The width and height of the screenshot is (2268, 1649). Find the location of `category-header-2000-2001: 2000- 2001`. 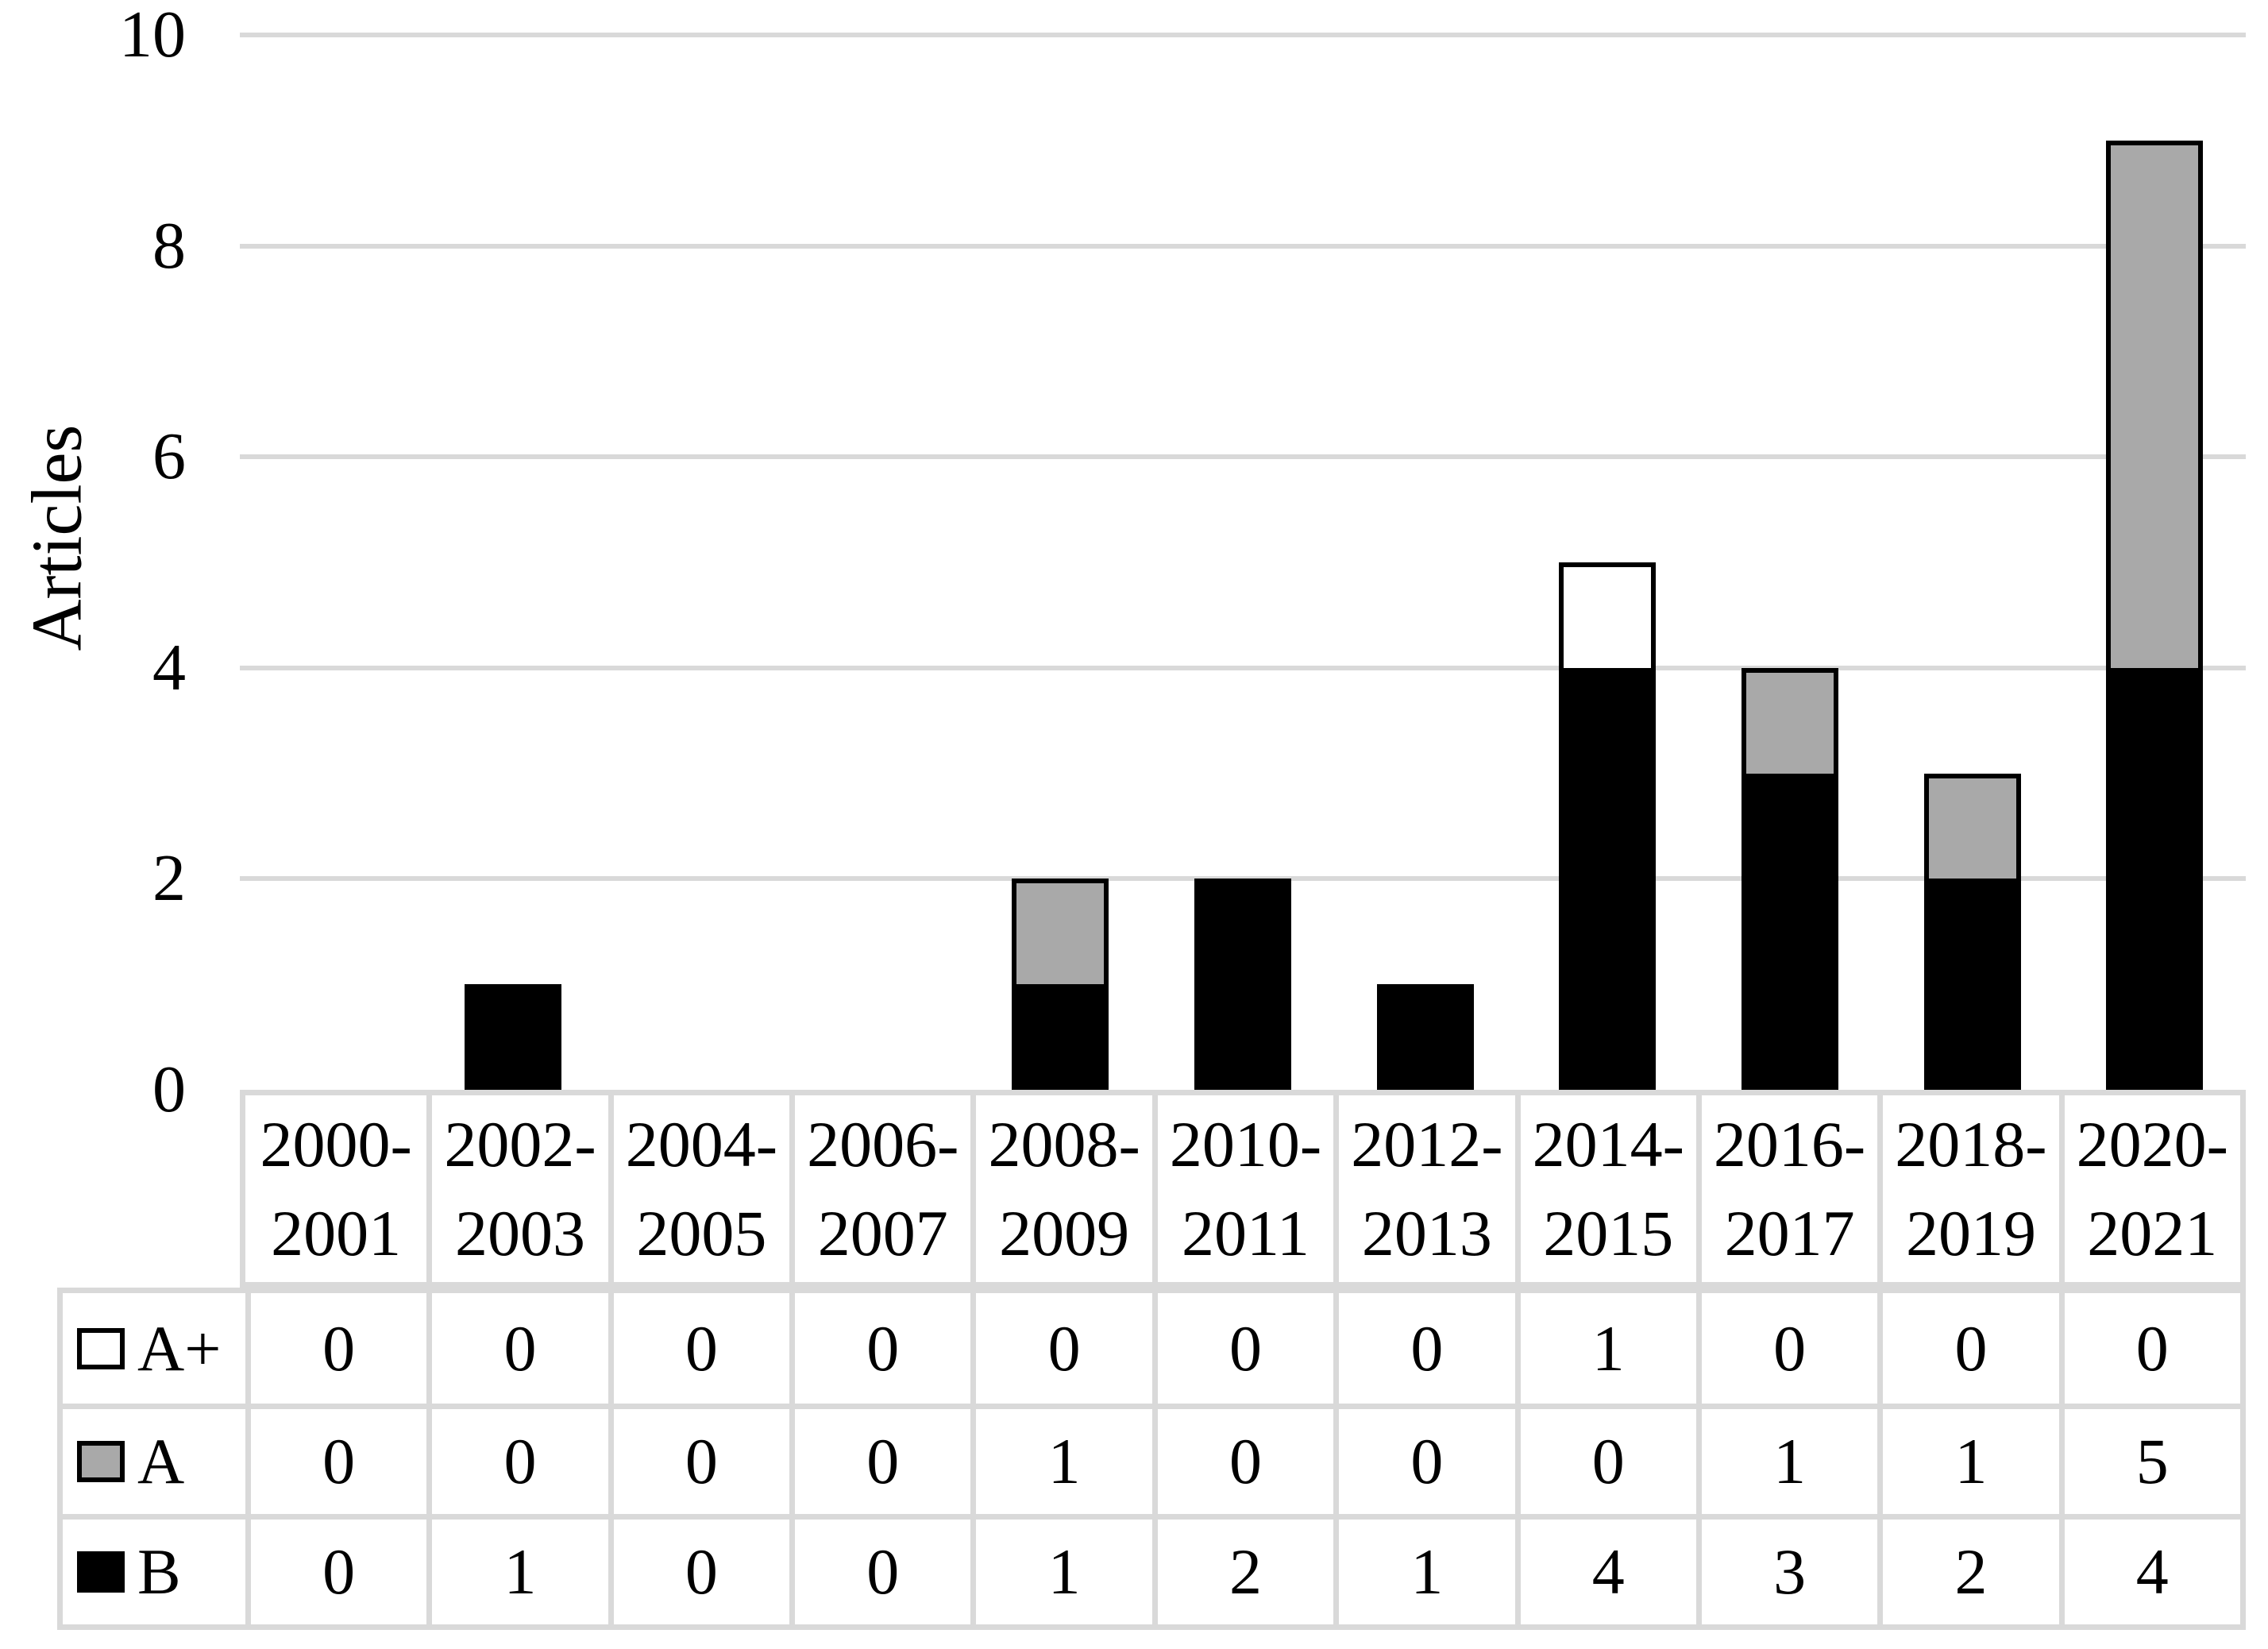

category-header-2000-2001: 2000- 2001 is located at coordinates (335, 1188).